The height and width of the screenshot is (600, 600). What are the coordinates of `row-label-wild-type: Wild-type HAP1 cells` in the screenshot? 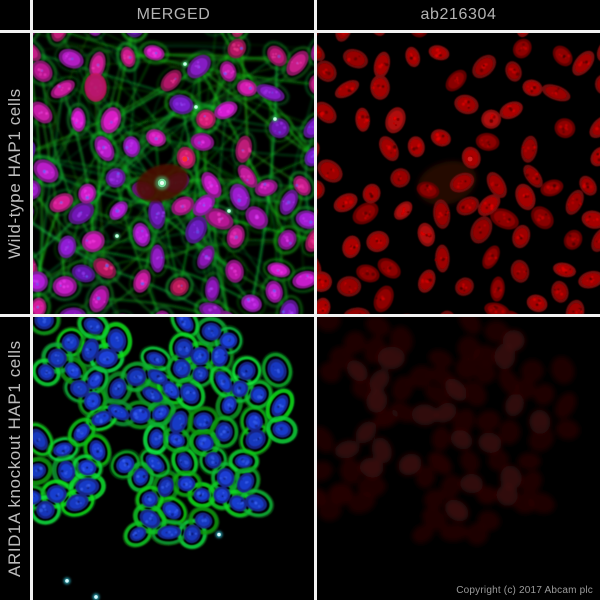 It's located at (14, 173).